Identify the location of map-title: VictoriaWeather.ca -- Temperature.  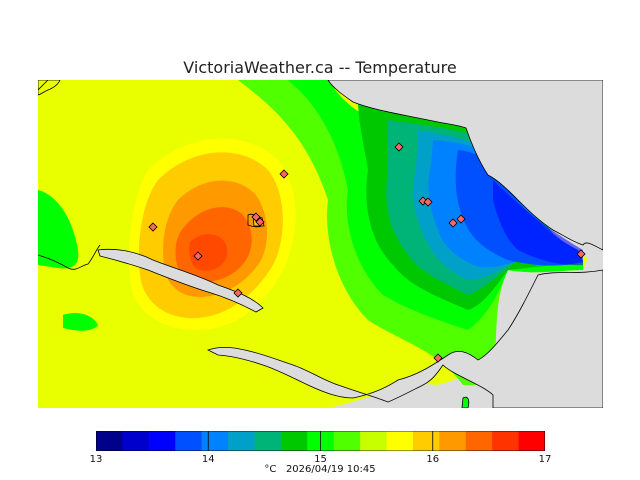
(320, 67).